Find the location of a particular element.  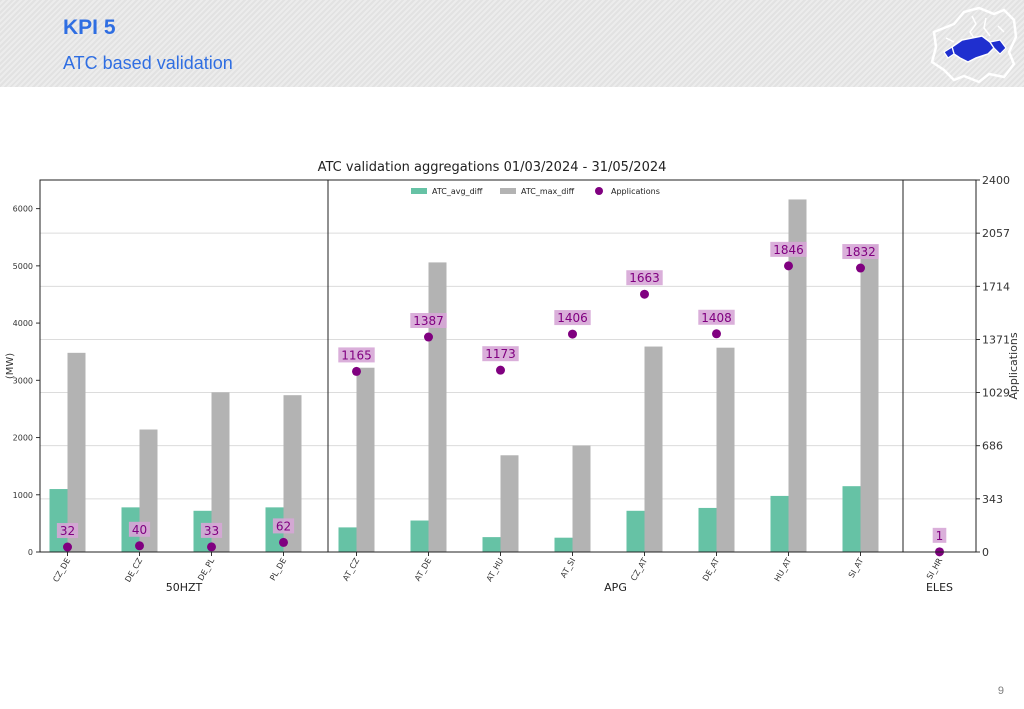

europe-map-logo-icon is located at coordinates (974, 45).